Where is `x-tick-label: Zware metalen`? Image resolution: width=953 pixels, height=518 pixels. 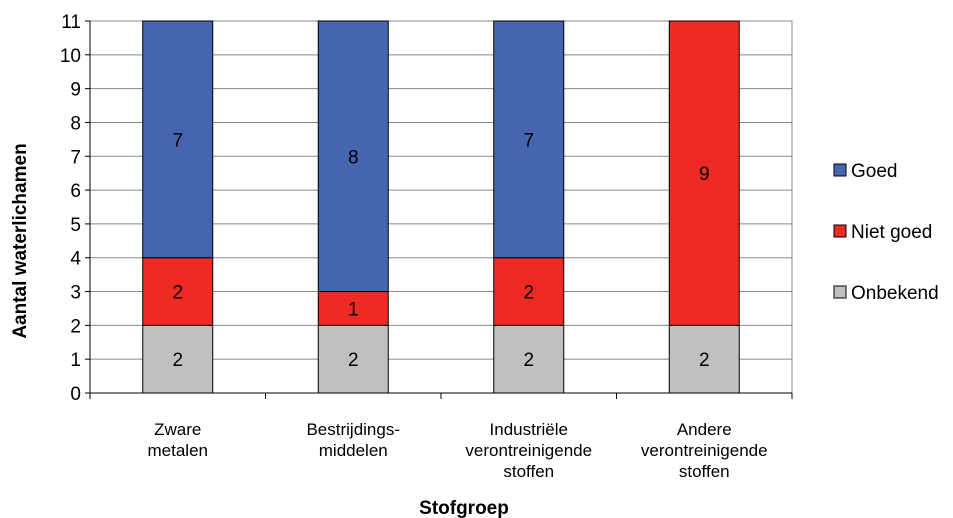
x-tick-label: Zware metalen is located at coordinates (178, 440).